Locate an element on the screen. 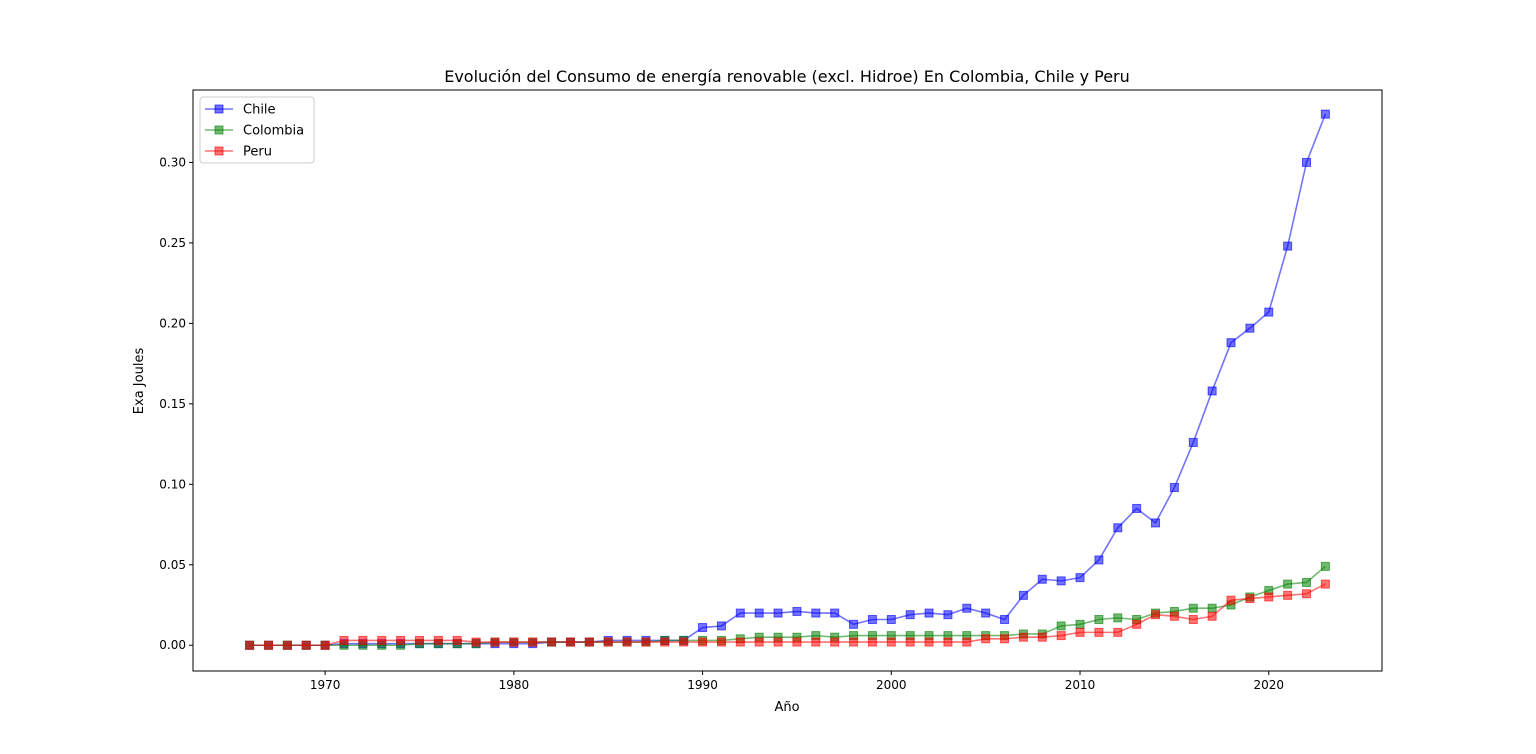 The image size is (1536, 754). legend-label: Colombia is located at coordinates (273, 131).